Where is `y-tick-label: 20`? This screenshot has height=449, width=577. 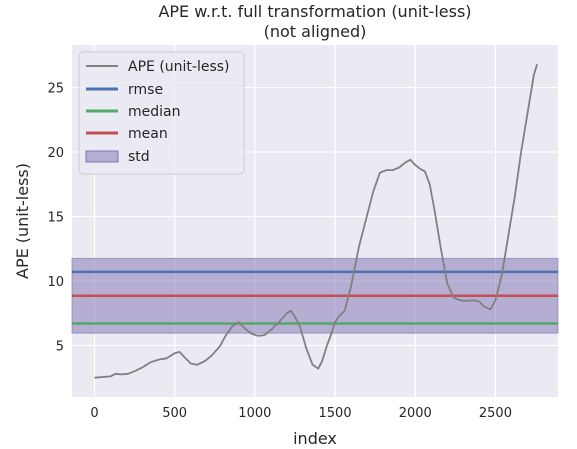 y-tick-label: 20 is located at coordinates (55, 153).